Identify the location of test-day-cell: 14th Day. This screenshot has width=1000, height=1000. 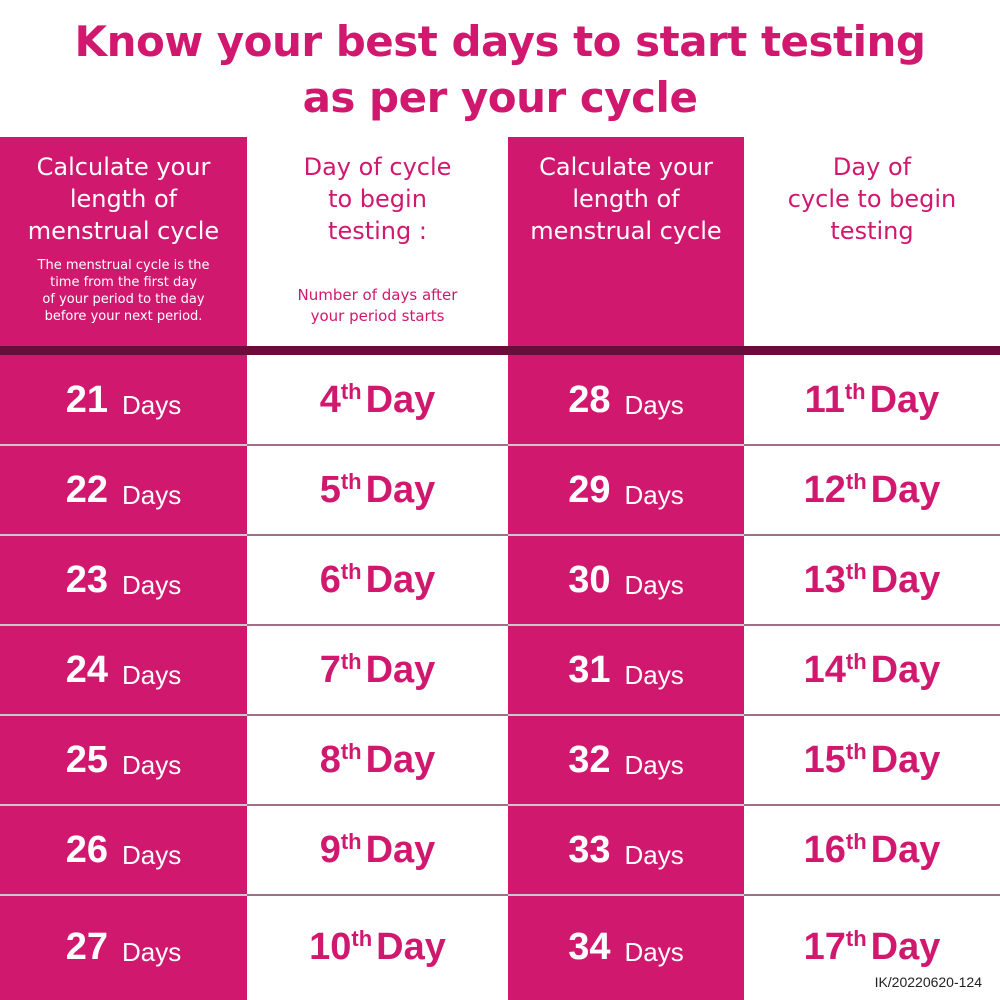
(872, 669).